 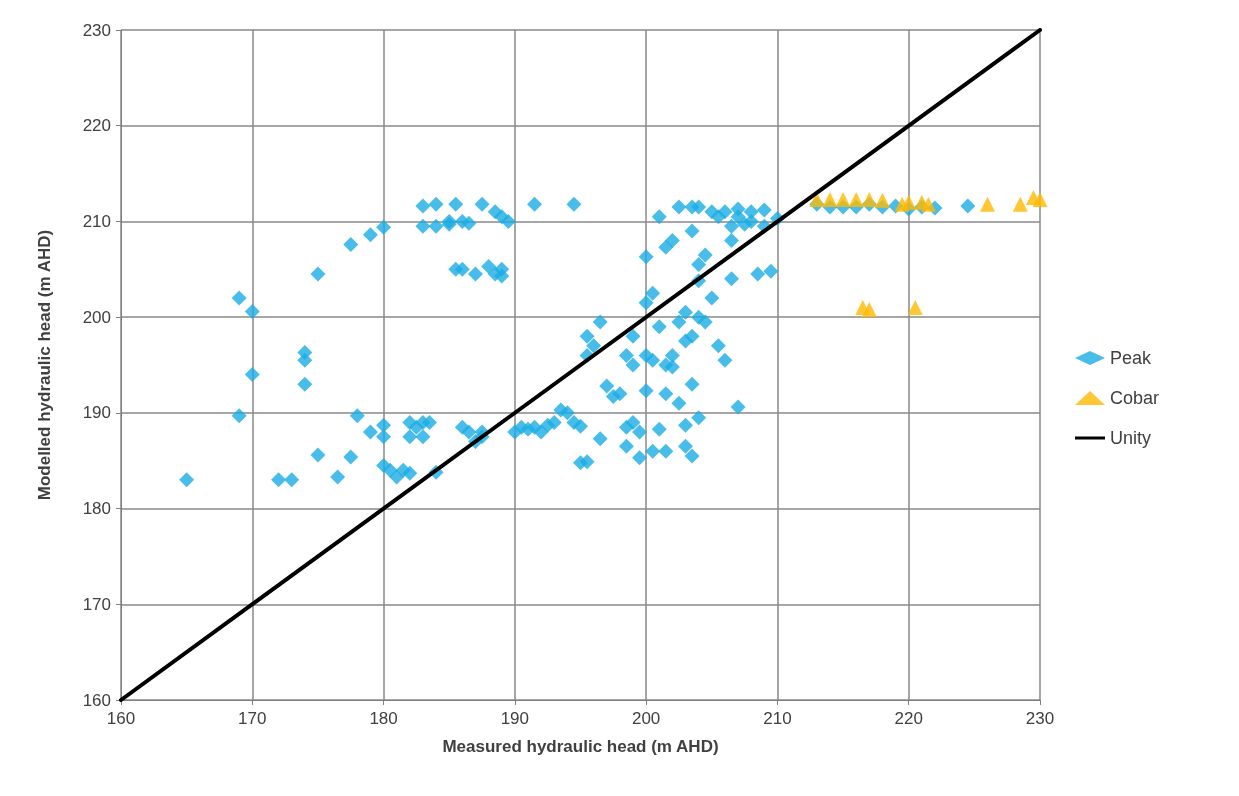 What do you see at coordinates (252, 718) in the screenshot?
I see `x-tick-label: 170` at bounding box center [252, 718].